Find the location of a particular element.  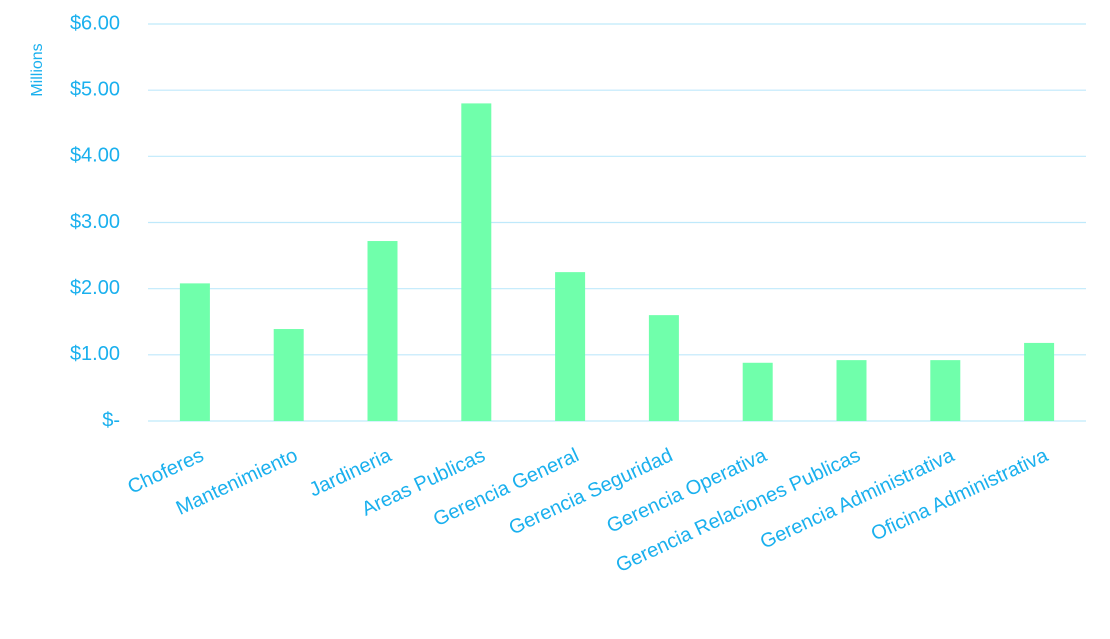

y-tick-label: $- is located at coordinates (111, 420).